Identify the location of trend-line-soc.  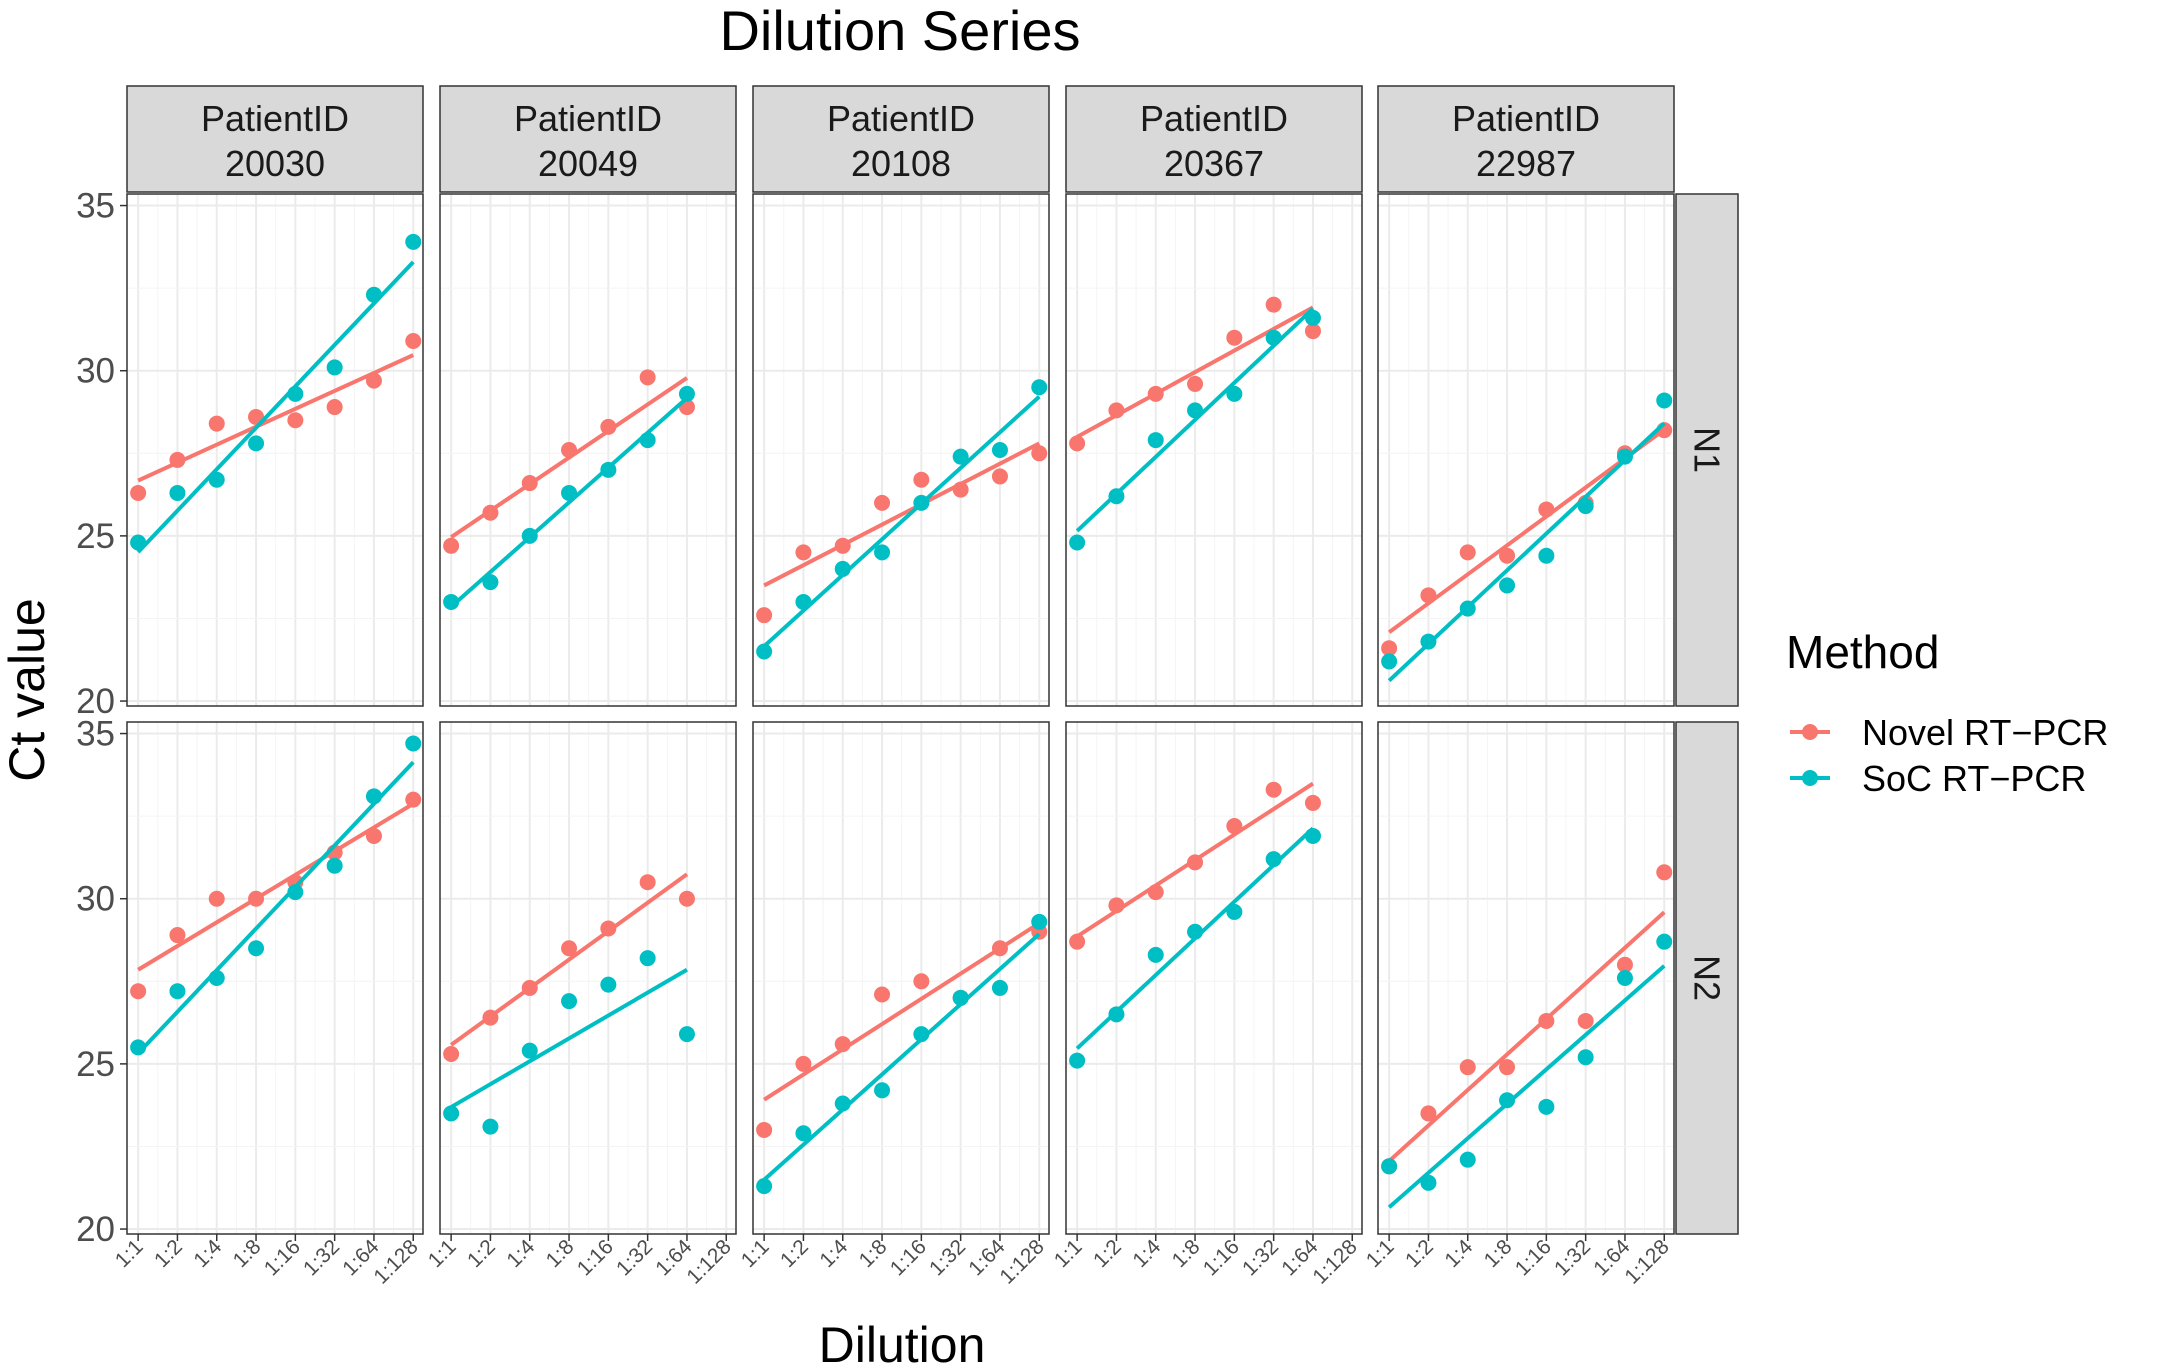
(1526, 1086).